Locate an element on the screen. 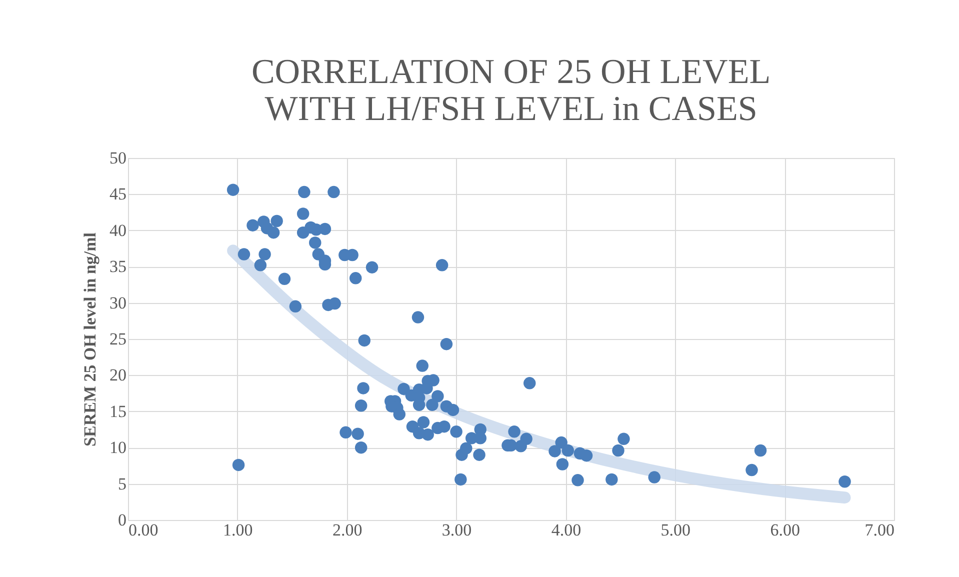  text: WITH LH/FSH LEVEL in CASES is located at coordinates (511, 108).